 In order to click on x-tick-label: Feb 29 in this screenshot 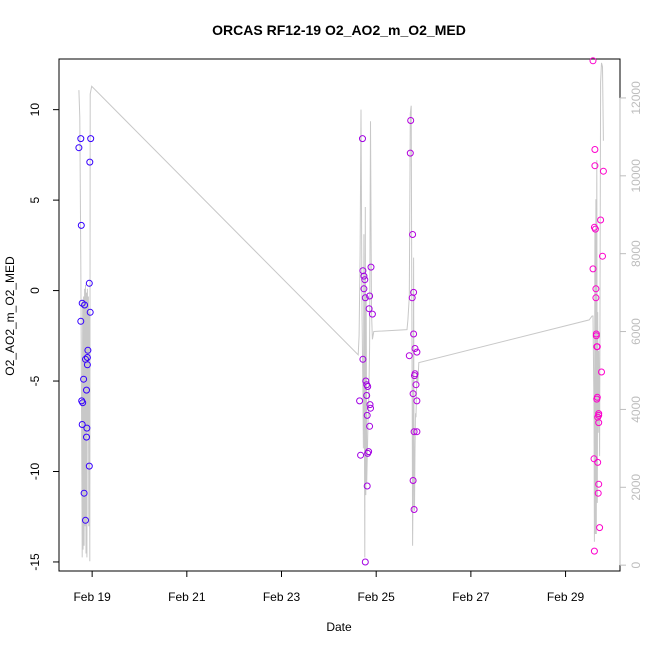, I will do `click(566, 597)`.